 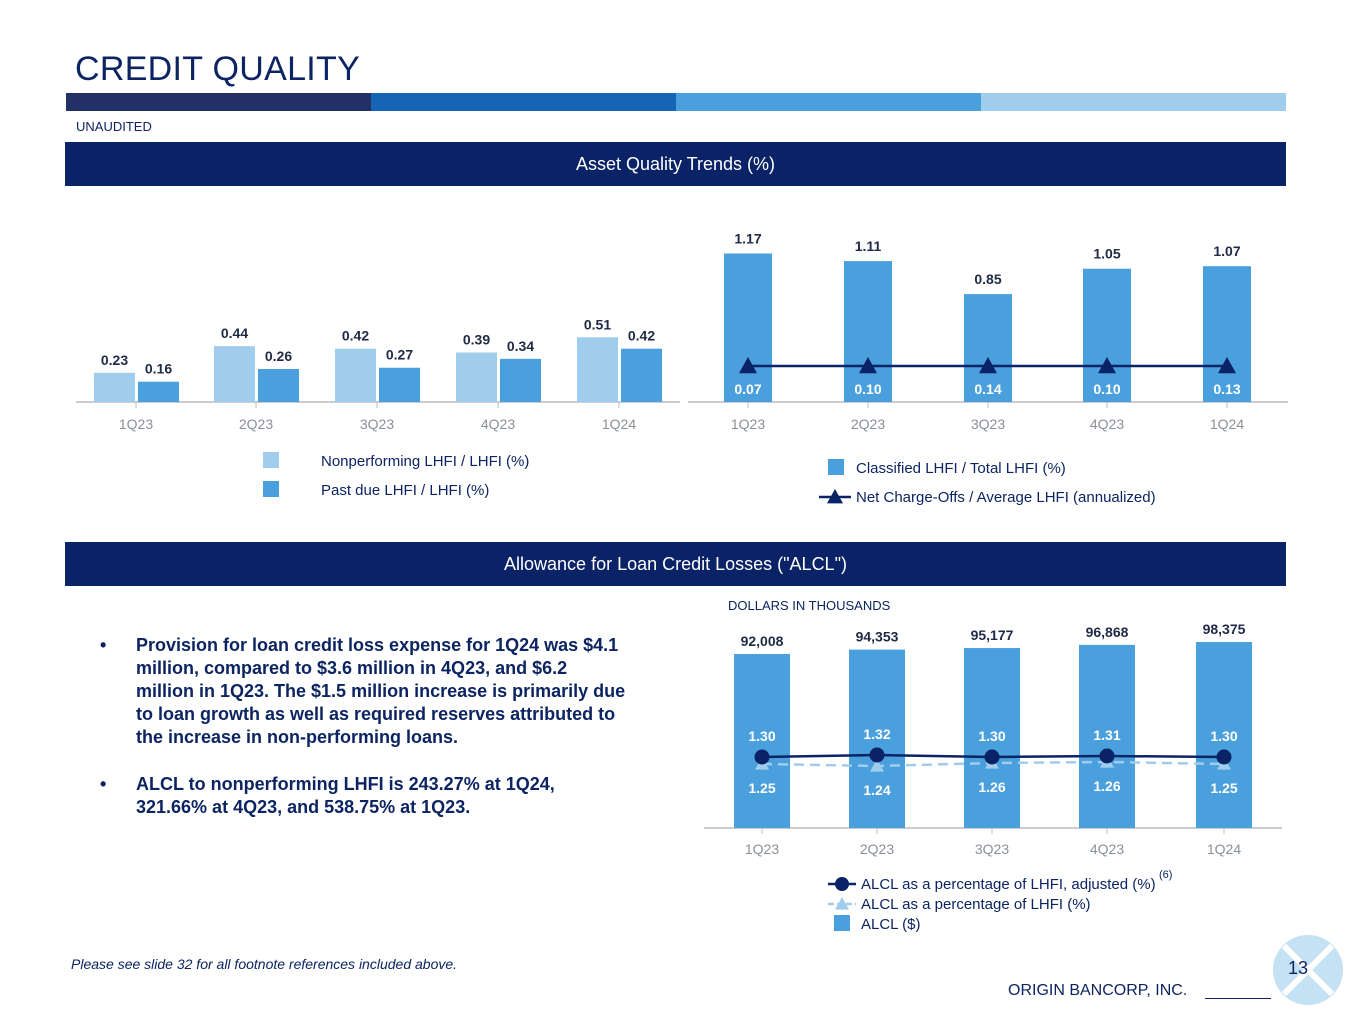 What do you see at coordinates (476, 340) in the screenshot?
I see `nonperforming-bar-label: 0.39` at bounding box center [476, 340].